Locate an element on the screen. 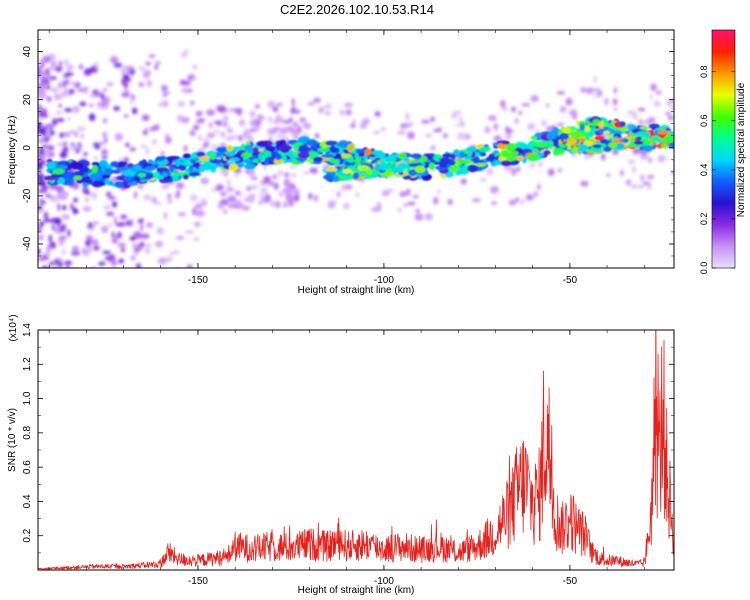 This screenshot has height=600, width=750. spectrogram-y-tick-label: 20 is located at coordinates (27, 100).